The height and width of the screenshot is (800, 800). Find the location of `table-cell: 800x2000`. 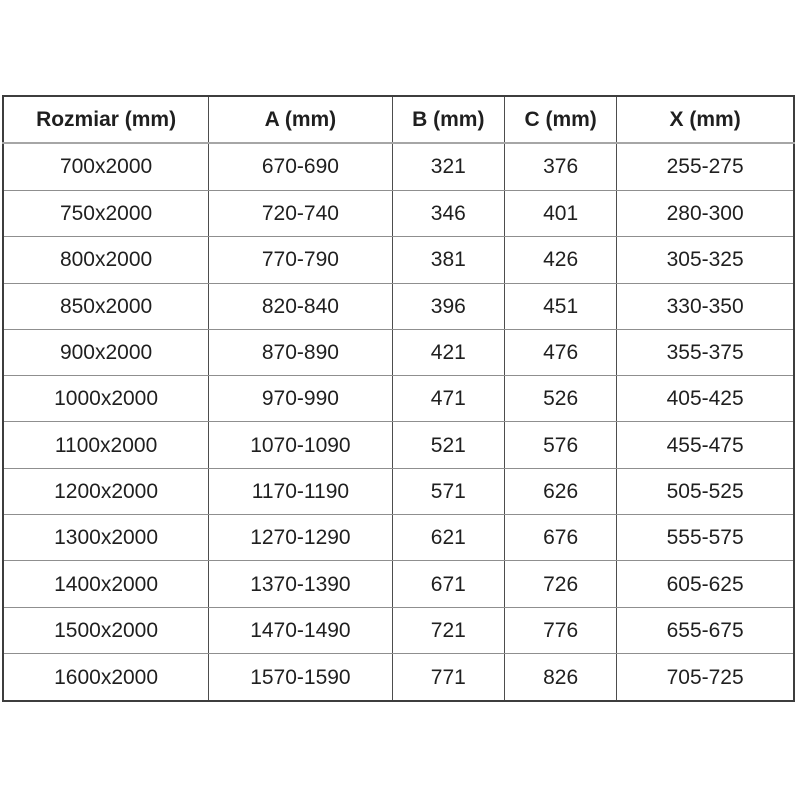

table-cell: 800x2000 is located at coordinates (106, 260).